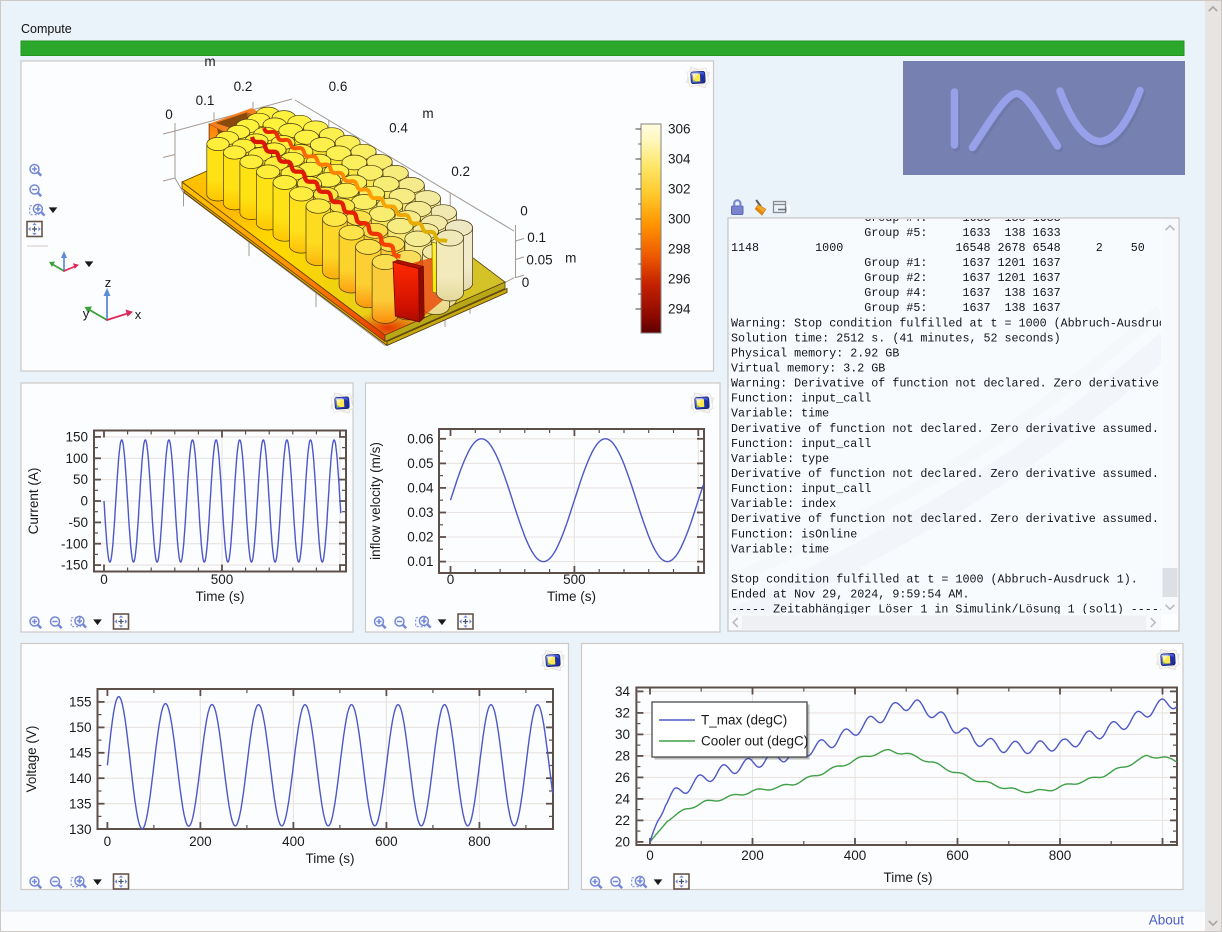 The image size is (1222, 932). Describe the element at coordinates (108, 282) in the screenshot. I see `svg-text: z` at that location.